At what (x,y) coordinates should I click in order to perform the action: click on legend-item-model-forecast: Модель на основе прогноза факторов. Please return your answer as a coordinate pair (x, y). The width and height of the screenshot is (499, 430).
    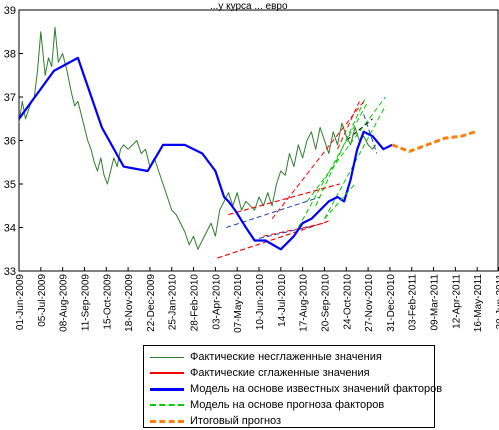
    Looking at the image, I should click on (267, 405).